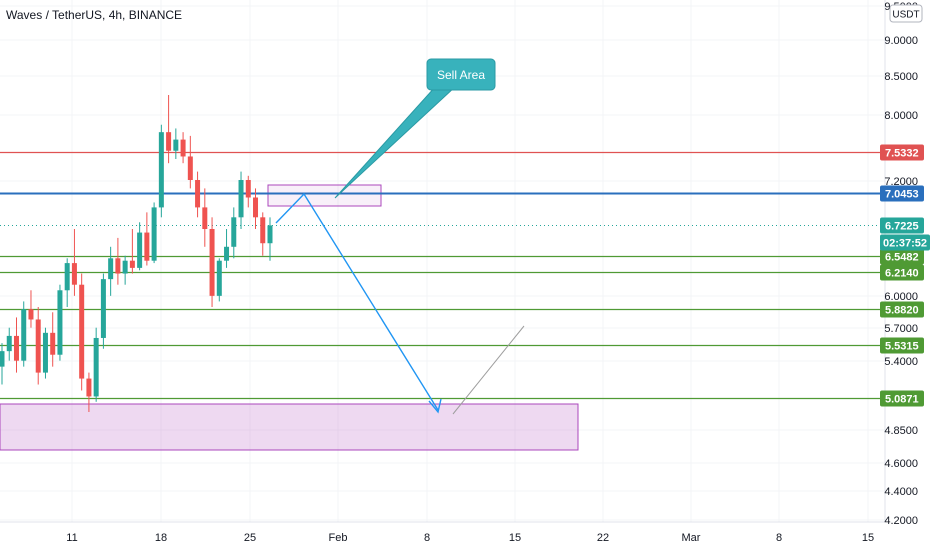 This screenshot has height=550, width=932. What do you see at coordinates (289, 427) in the screenshot?
I see `buy-zone-rect` at bounding box center [289, 427].